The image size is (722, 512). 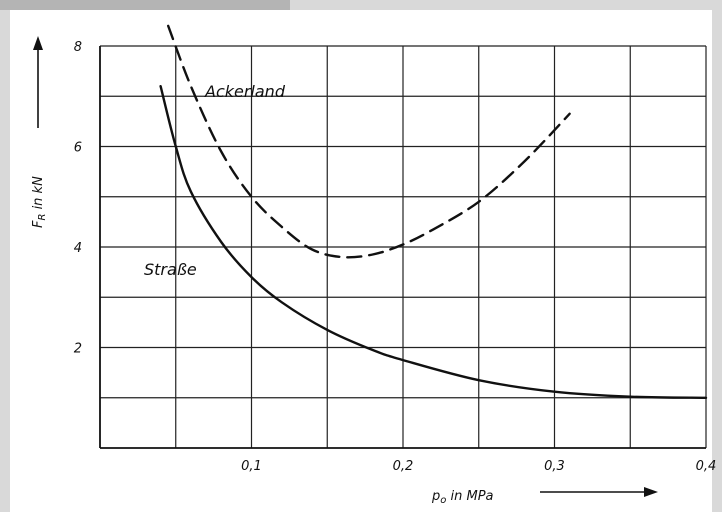 What do you see at coordinates (78, 248) in the screenshot?
I see `y-tick-label: 4` at bounding box center [78, 248].